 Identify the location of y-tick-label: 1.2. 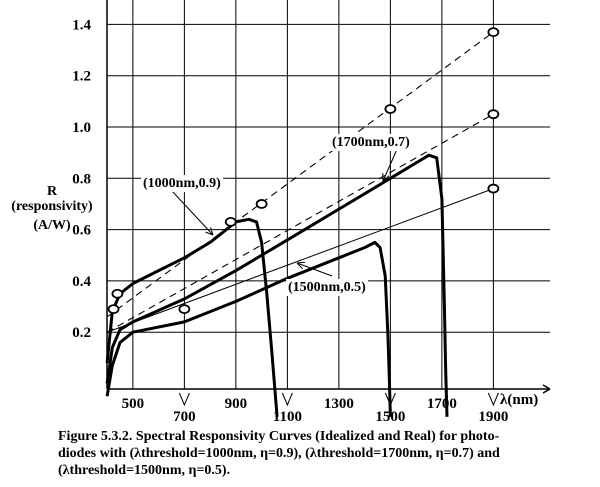
(81, 77).